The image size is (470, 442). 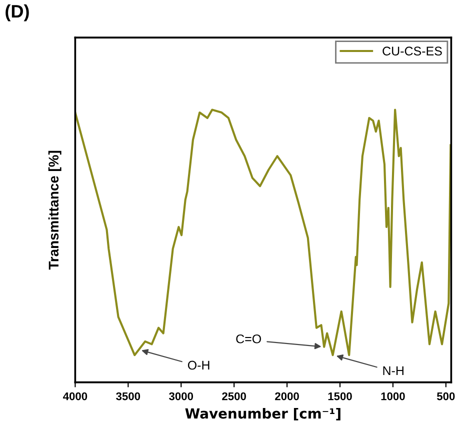 I want to click on x-tick-label: 1000, so click(x=393, y=396).